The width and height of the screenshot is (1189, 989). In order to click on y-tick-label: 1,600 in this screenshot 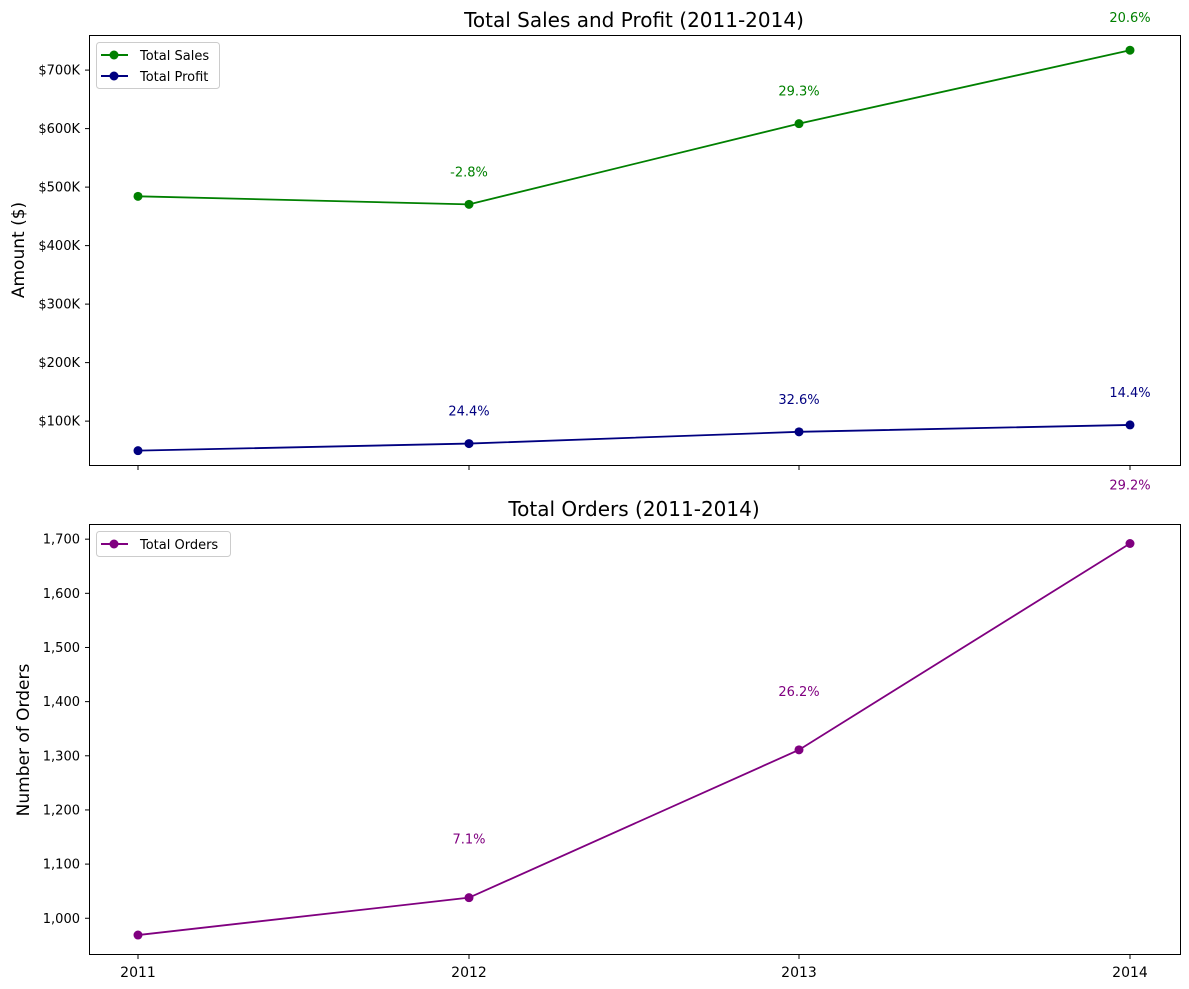, I will do `click(61, 594)`.